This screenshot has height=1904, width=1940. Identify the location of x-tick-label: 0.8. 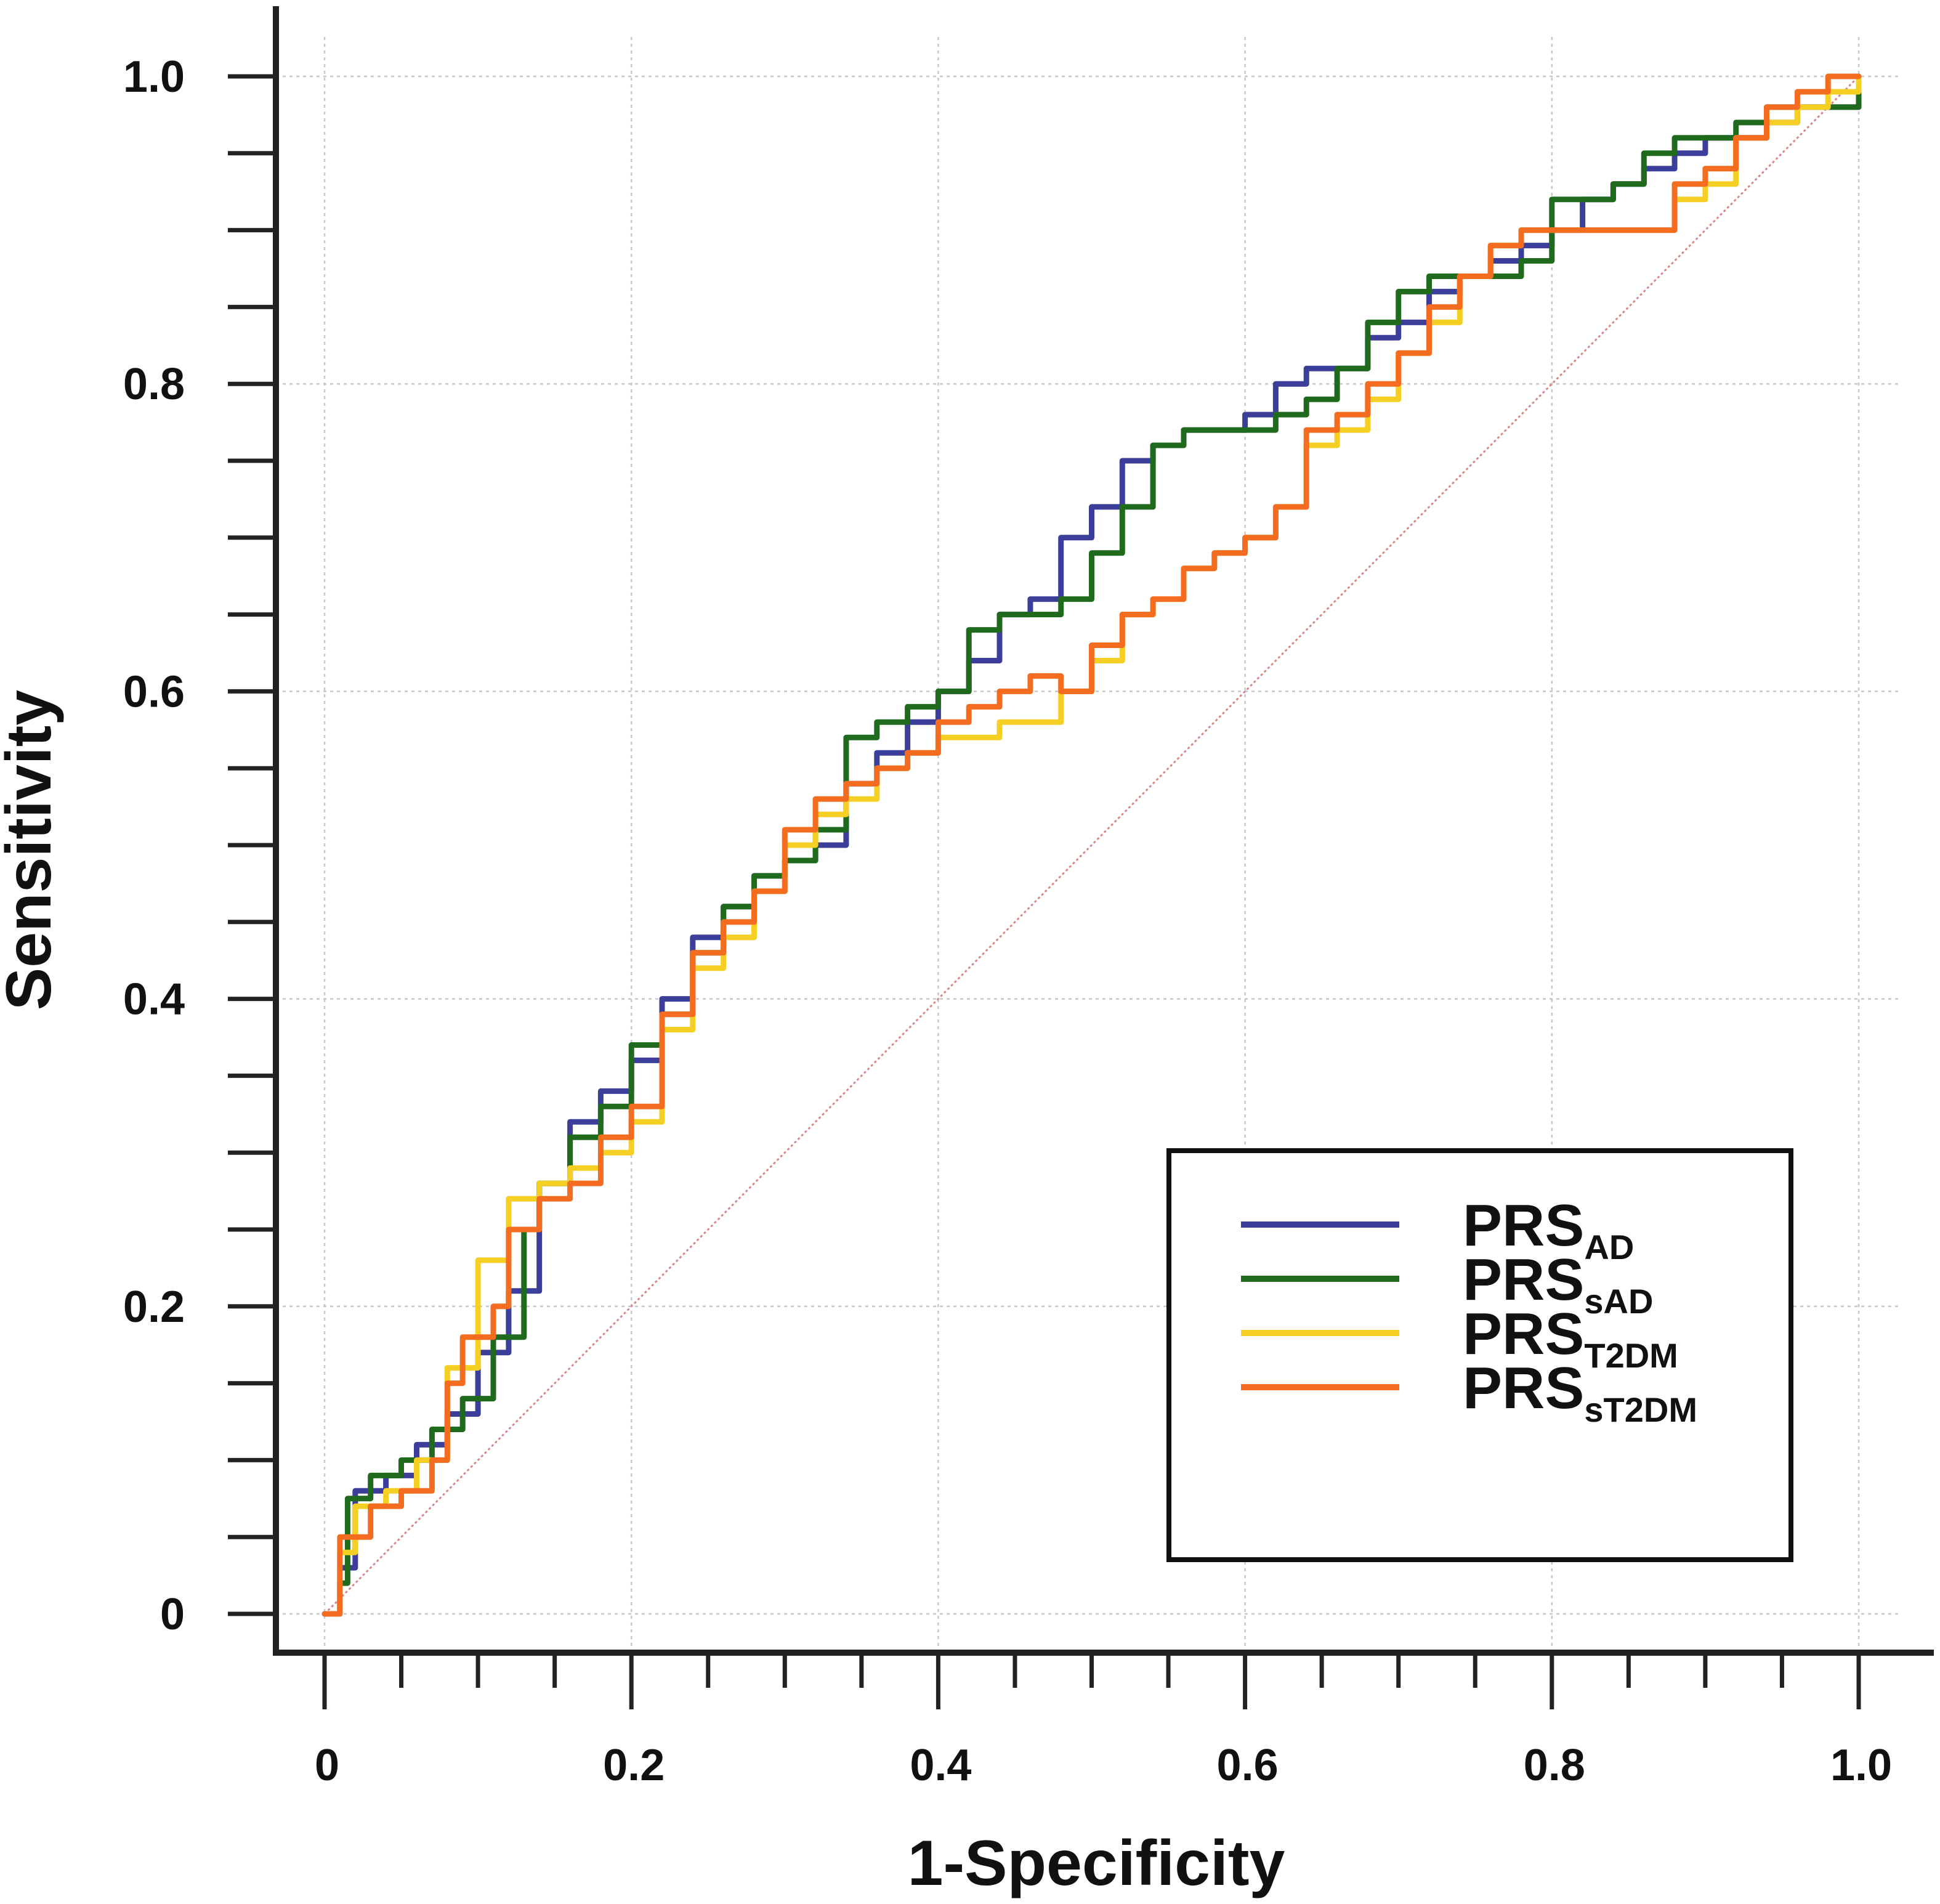
(1554, 1765).